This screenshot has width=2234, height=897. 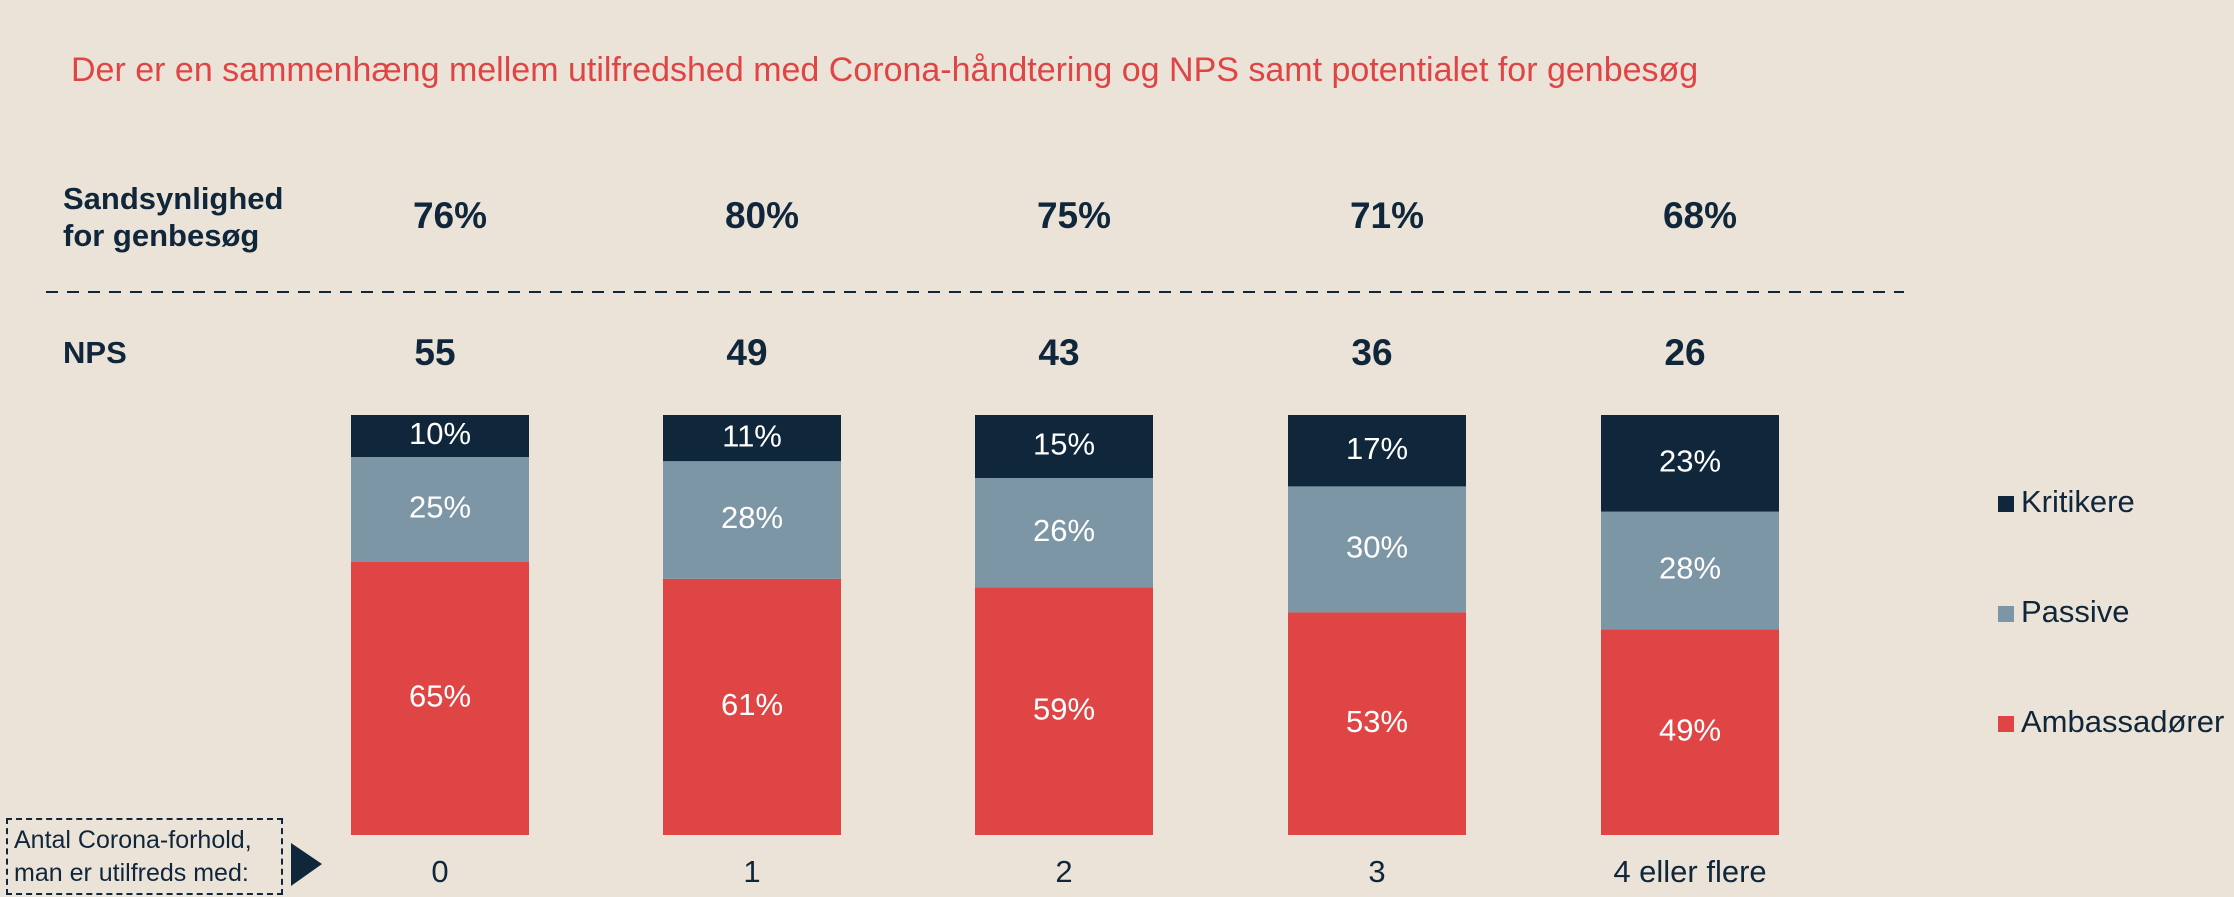 What do you see at coordinates (1684, 352) in the screenshot?
I see `nps-value: 26` at bounding box center [1684, 352].